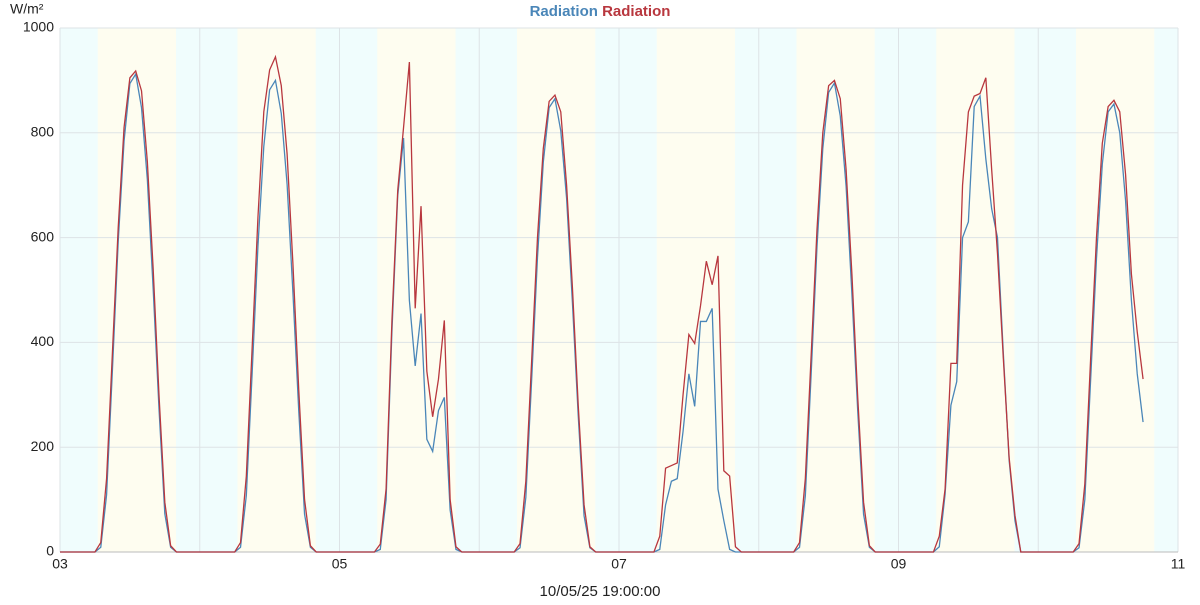 The image size is (1200, 605). Describe the element at coordinates (43, 341) in the screenshot. I see `y-tick-label: 400` at that location.